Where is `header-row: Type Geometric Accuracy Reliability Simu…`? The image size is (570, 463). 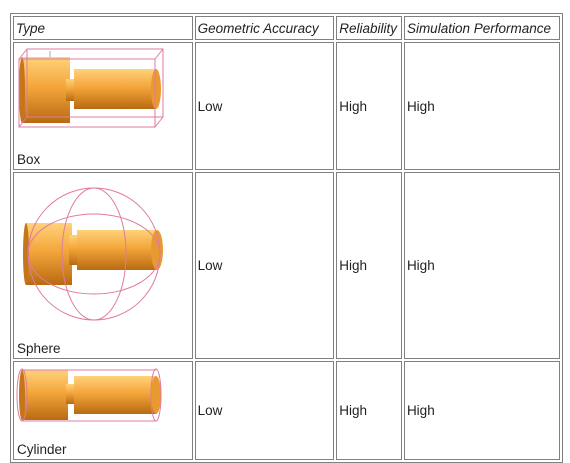
header-row: Type Geometric Accuracy Reliability Simu… is located at coordinates (286, 28).